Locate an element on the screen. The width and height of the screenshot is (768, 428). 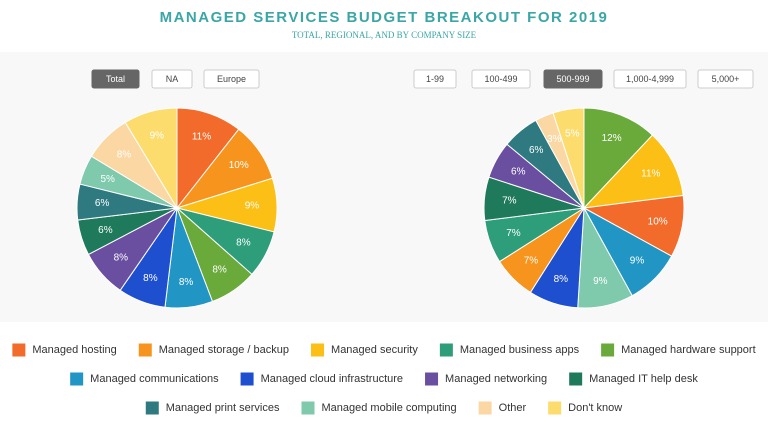
legend-item: Managed storage / backup is located at coordinates (213, 350).